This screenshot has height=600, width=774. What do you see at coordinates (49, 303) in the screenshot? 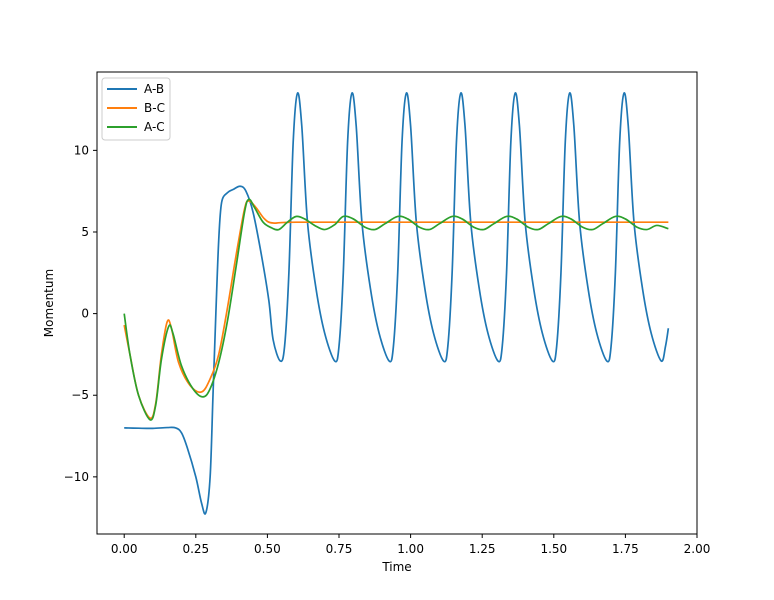
I see `y-axis-label: Momentum` at bounding box center [49, 303].